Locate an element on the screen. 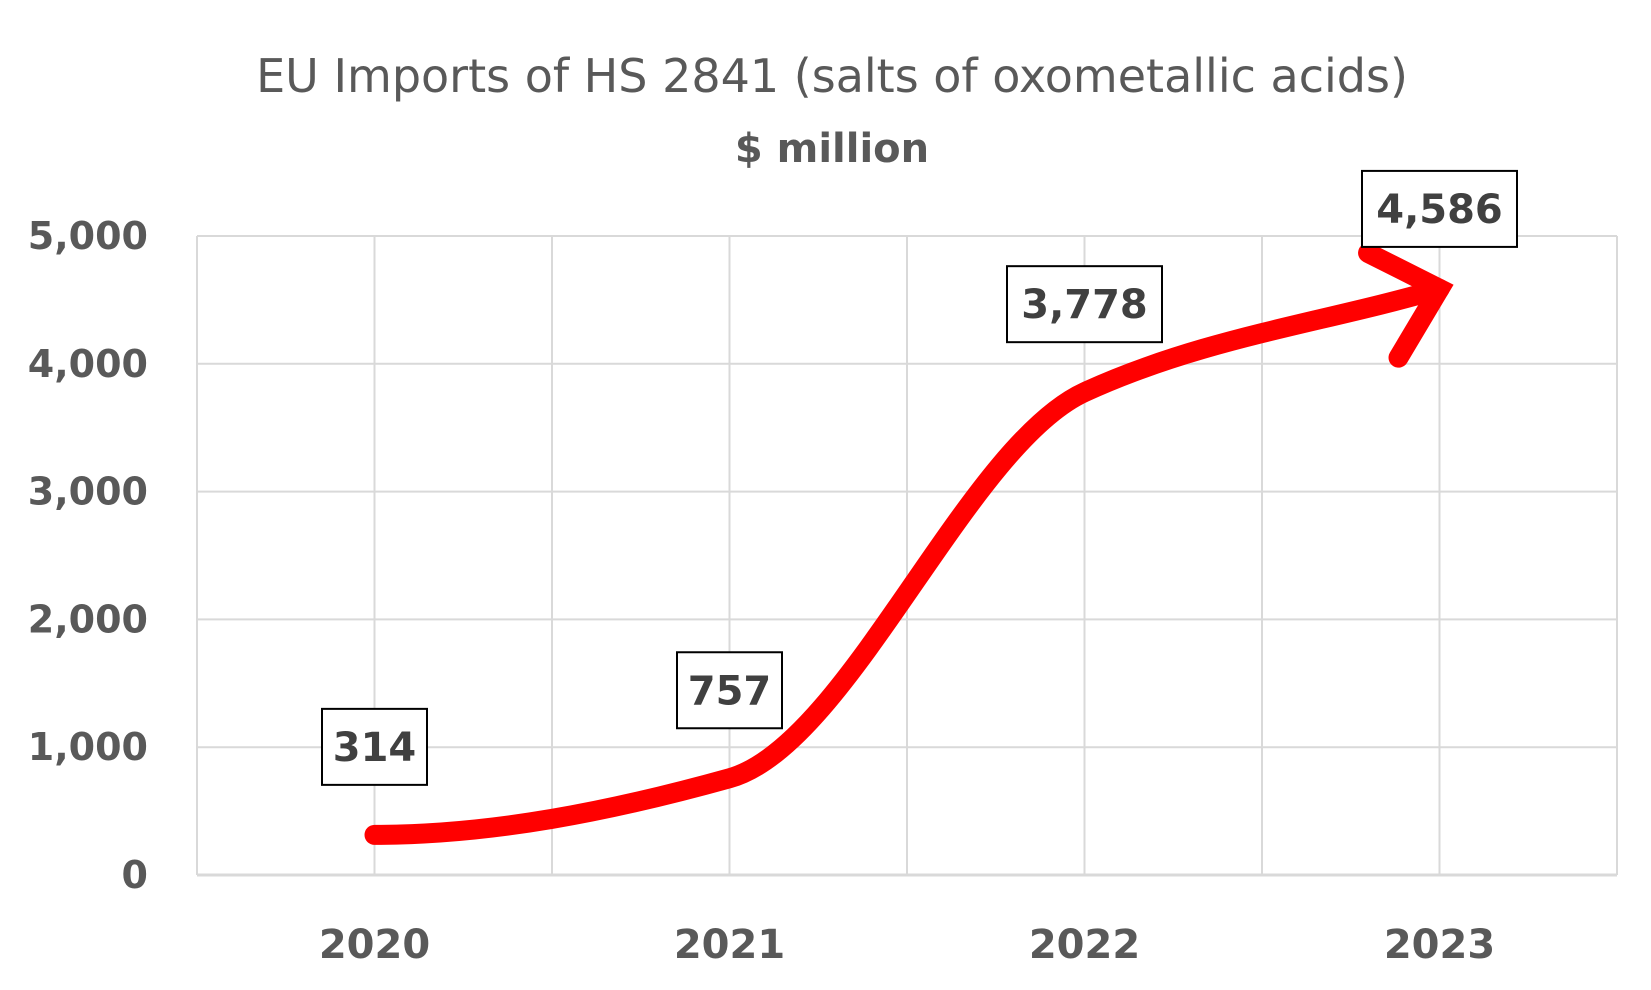  y-tick-label-1: 1,000 is located at coordinates (88, 747).